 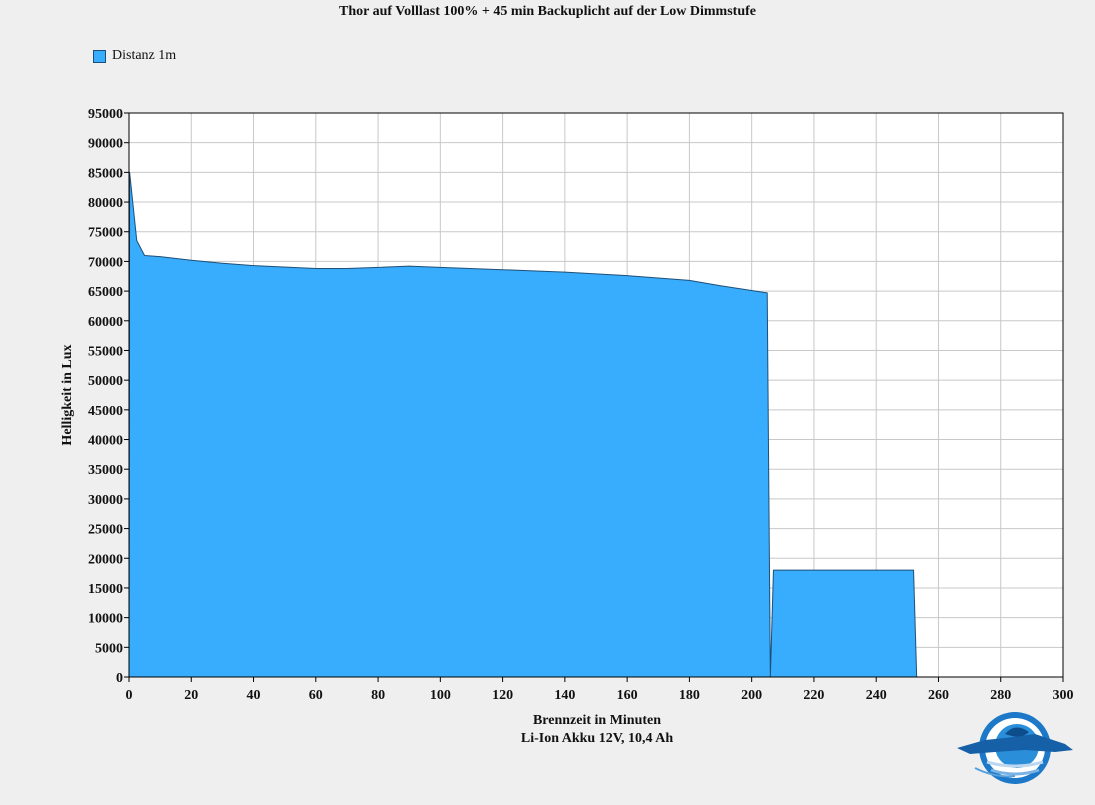 What do you see at coordinates (564, 695) in the screenshot?
I see `x-tick-label: 140` at bounding box center [564, 695].